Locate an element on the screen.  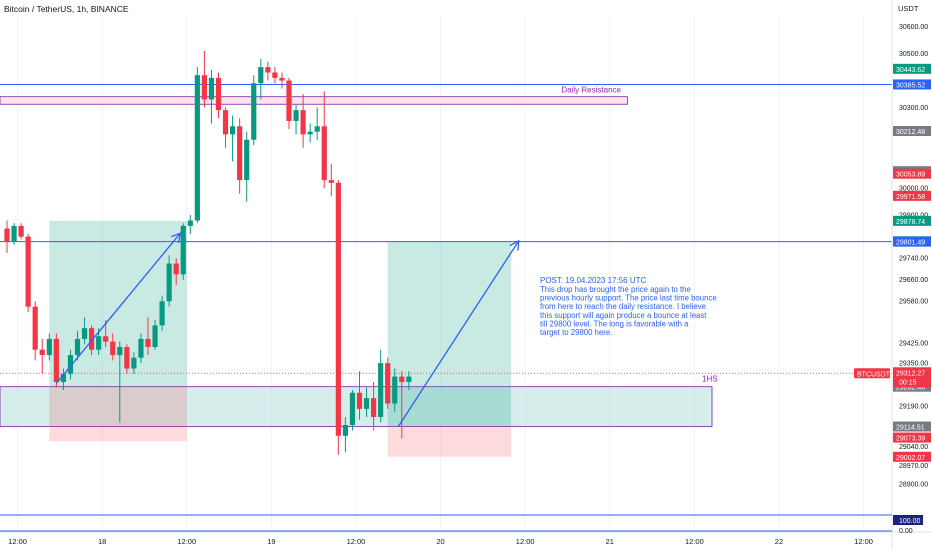
annotation-heading: POST: 19.04.2023 17:56 UTC is located at coordinates (593, 280).